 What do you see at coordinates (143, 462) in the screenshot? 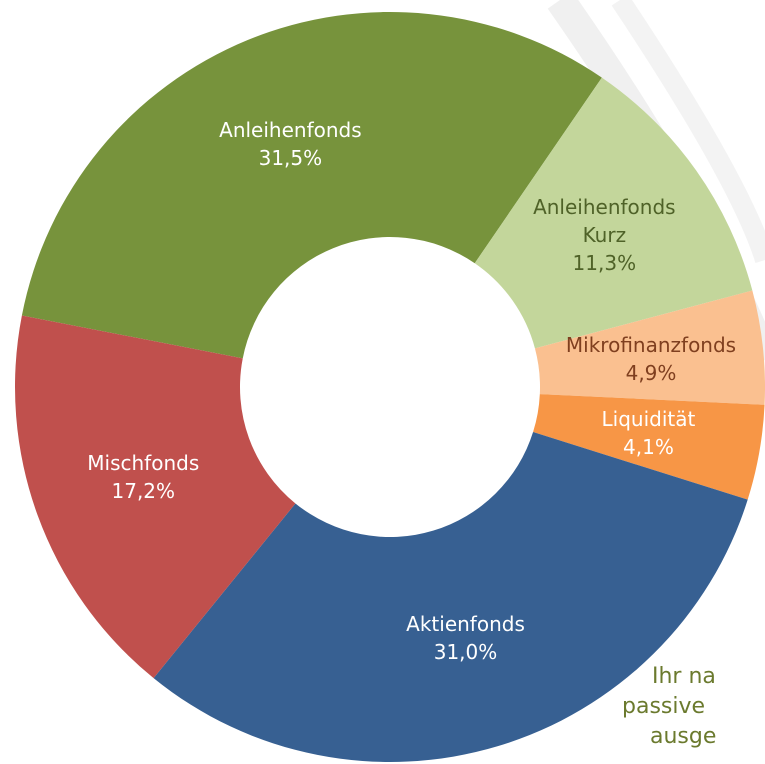
I see `category-label: Mischfonds` at bounding box center [143, 462].